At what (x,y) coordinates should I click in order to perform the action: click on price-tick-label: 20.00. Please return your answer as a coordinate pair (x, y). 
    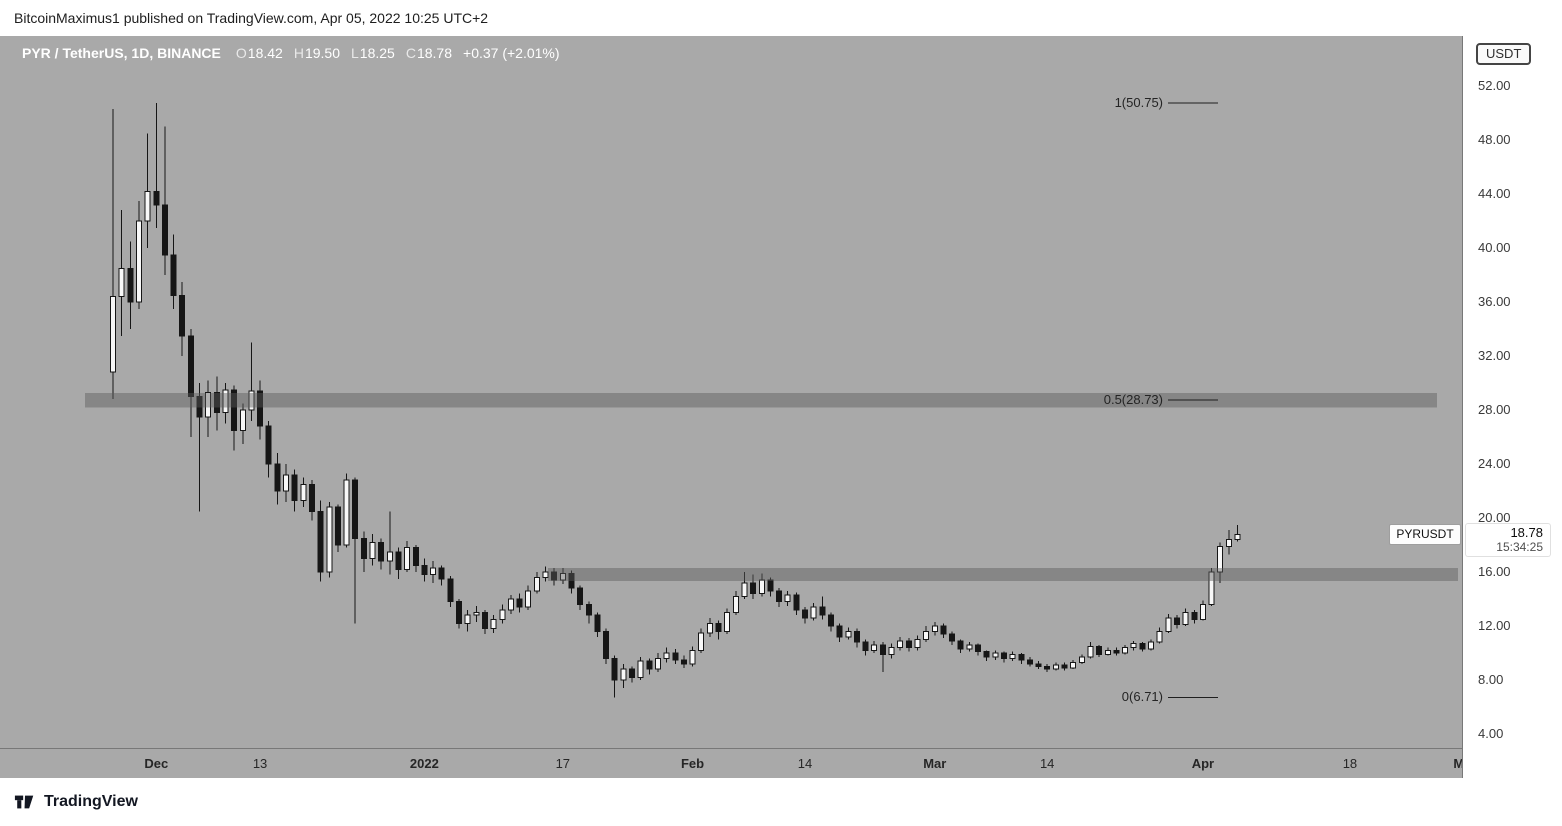
    Looking at the image, I should click on (1494, 517).